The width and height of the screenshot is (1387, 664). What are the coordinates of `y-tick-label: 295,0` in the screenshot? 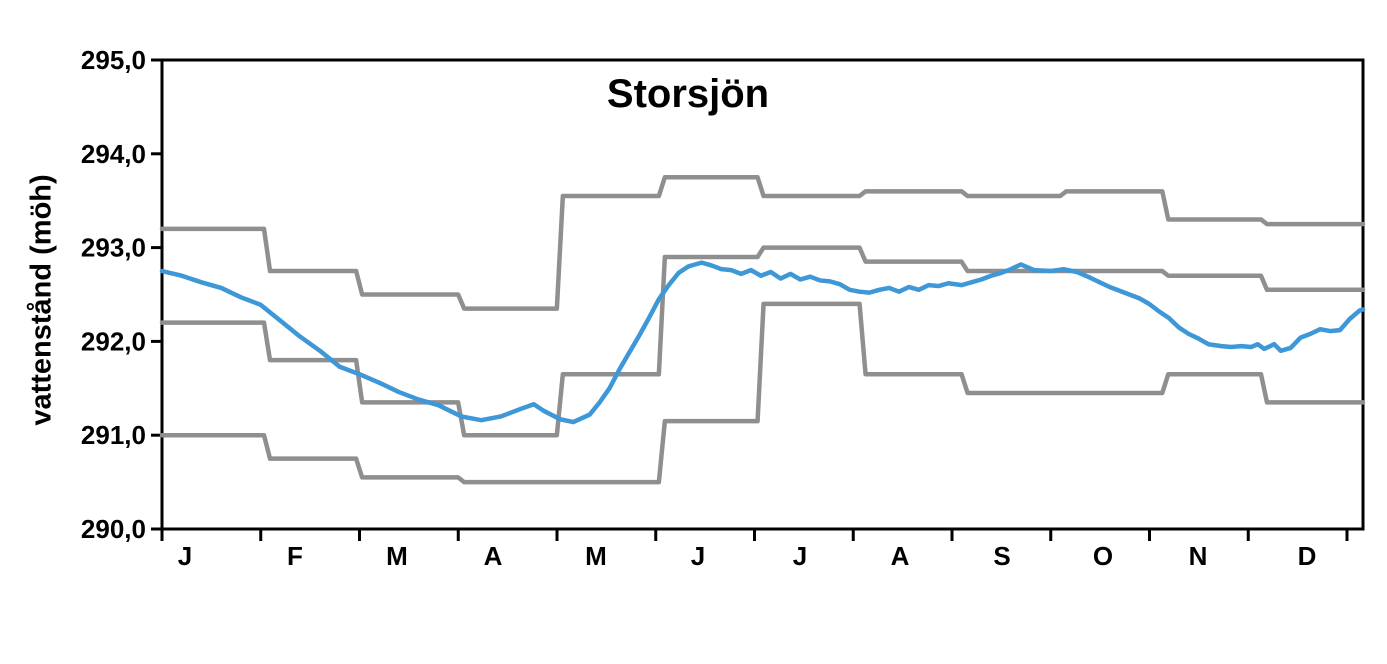 It's located at (113, 60).